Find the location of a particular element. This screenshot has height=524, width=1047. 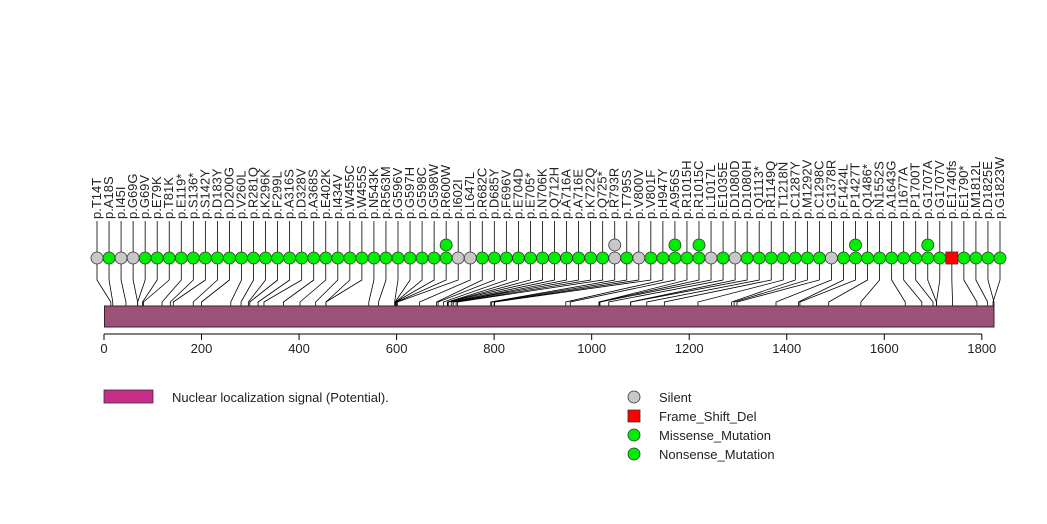

marker-p-d200g is located at coordinates (229, 258).